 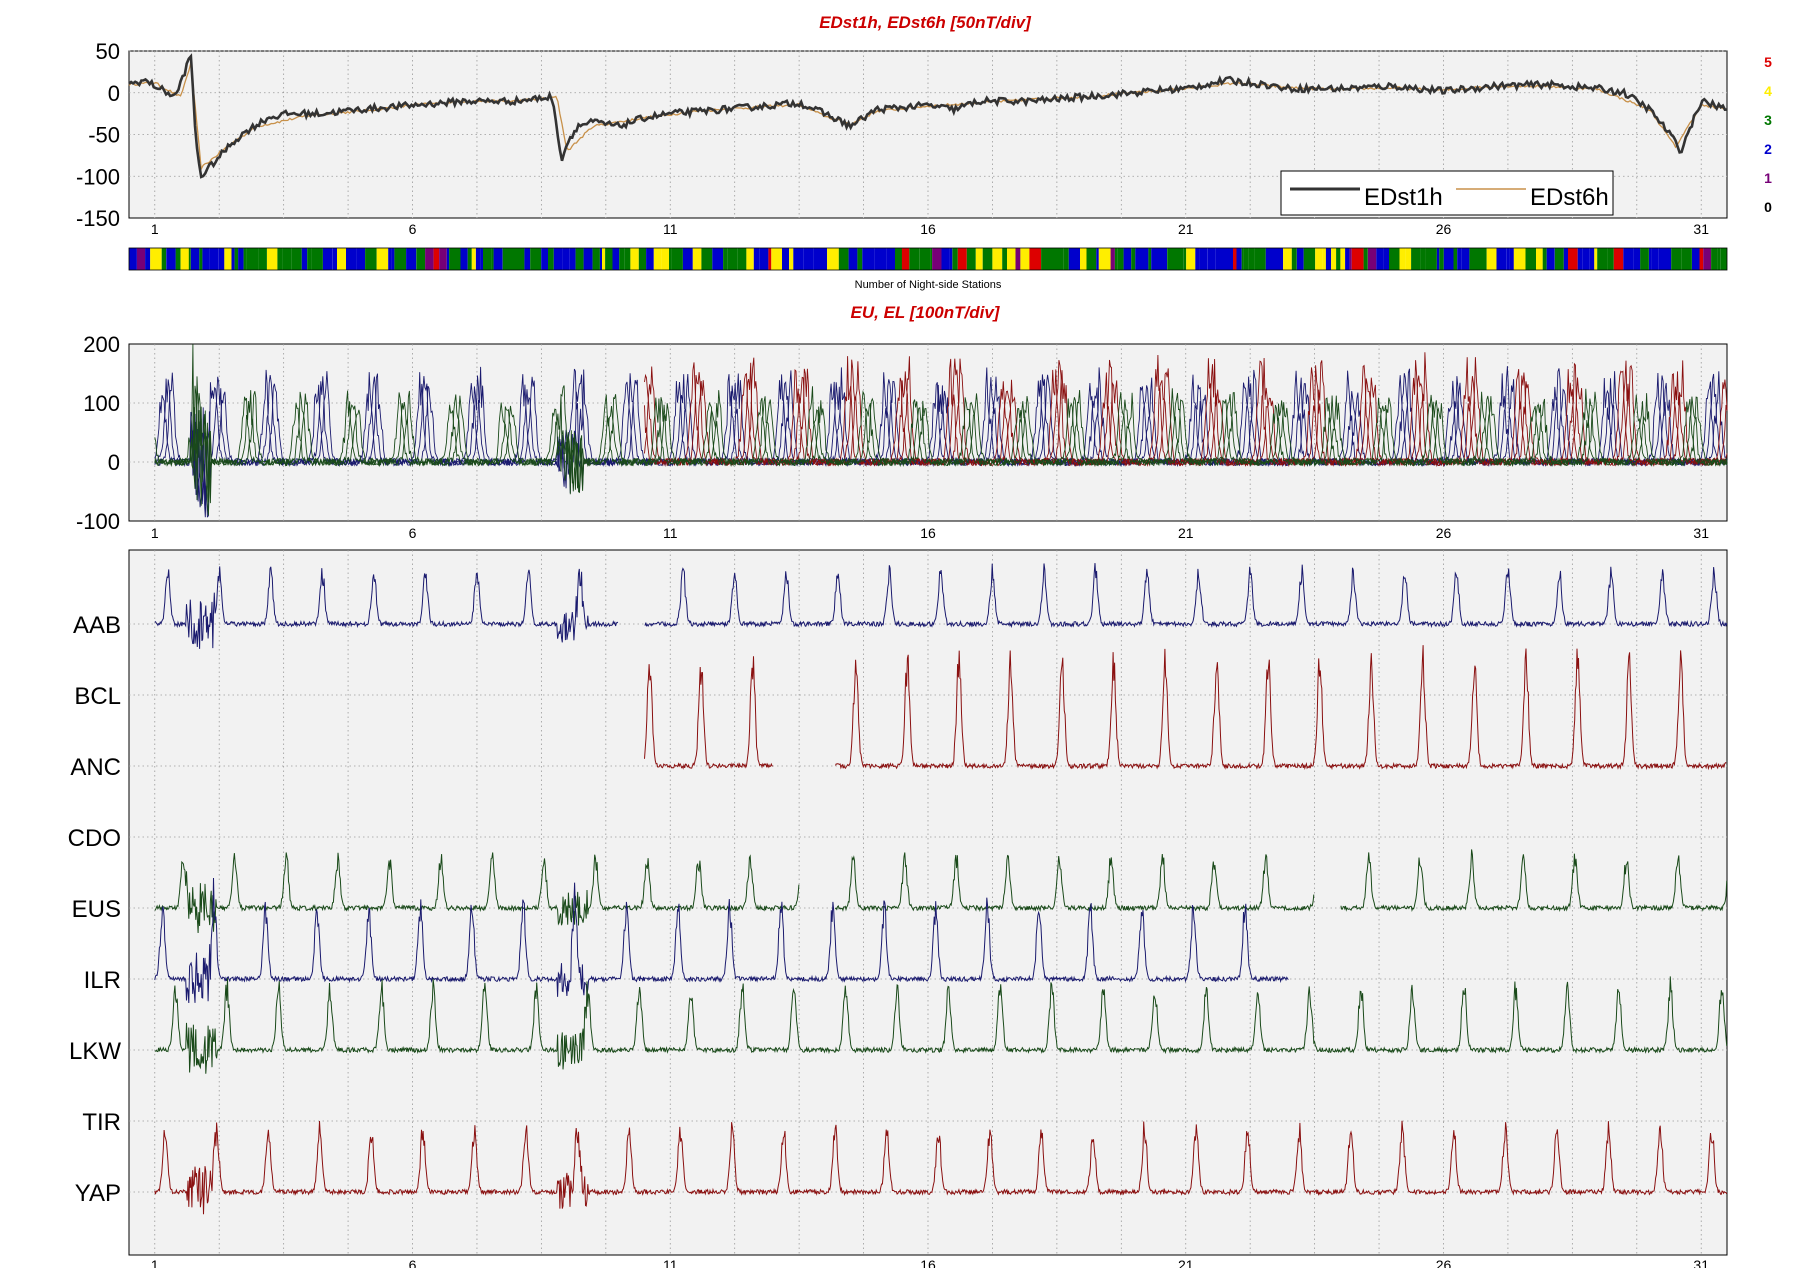 What do you see at coordinates (721, 940) in the screenshot?
I see `station-trace-ilr` at bounding box center [721, 940].